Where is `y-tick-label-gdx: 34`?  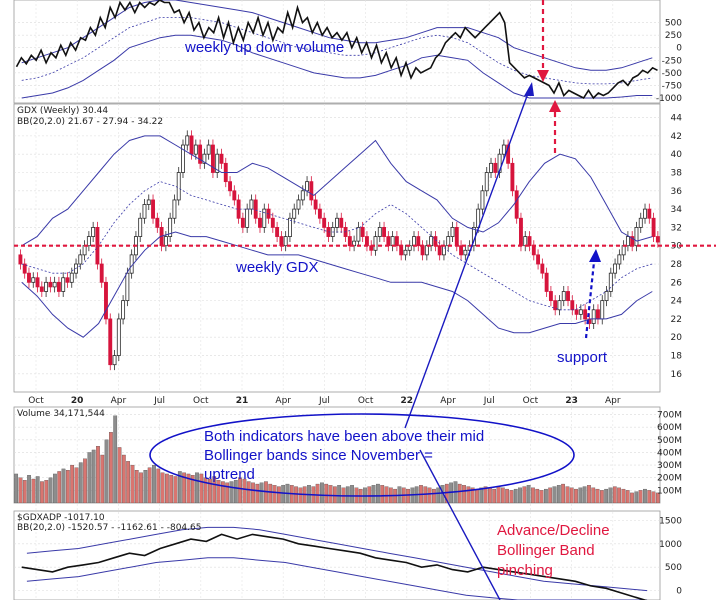
y-tick-label-gdx: 34 is located at coordinates (677, 210).